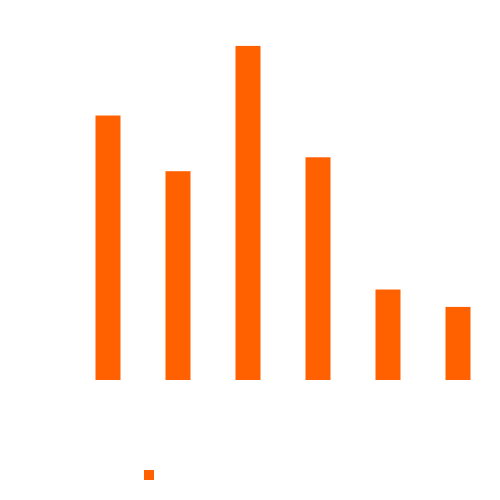 Image resolution: width=500 pixels, height=500 pixels. I want to click on legend, so click(152, 475).